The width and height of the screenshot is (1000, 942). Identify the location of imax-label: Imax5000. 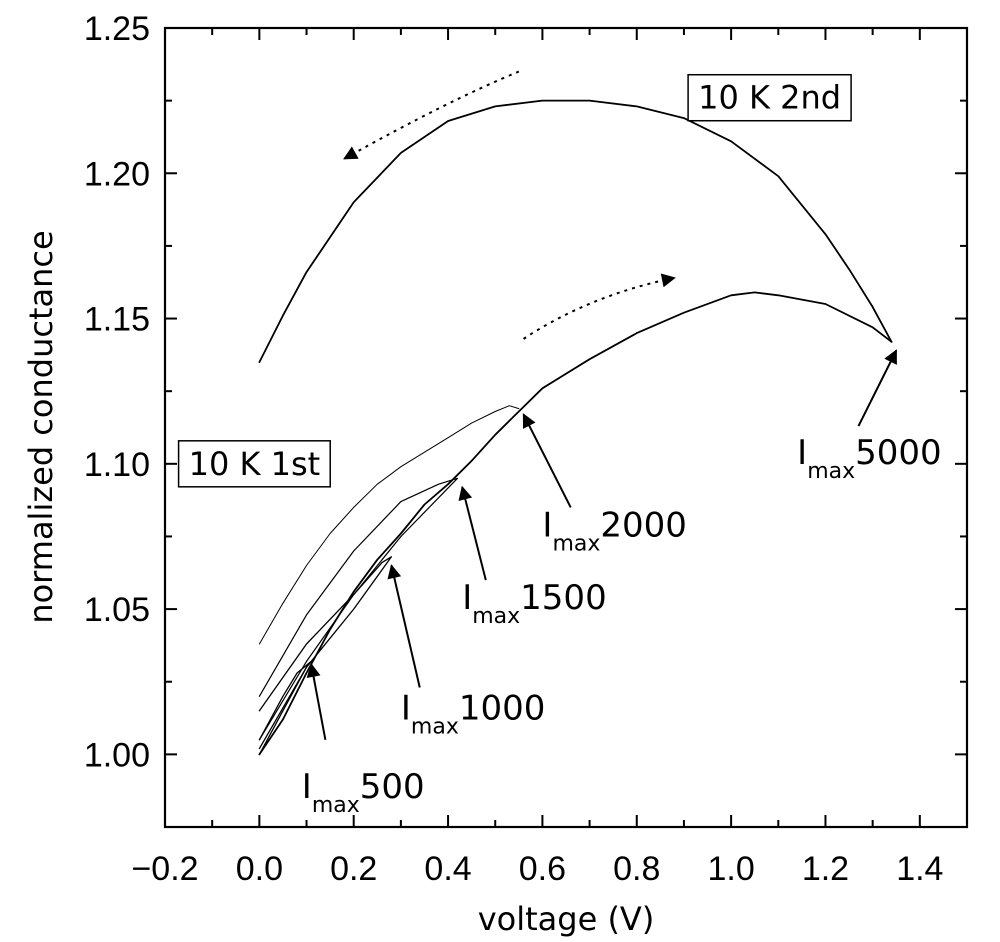
(869, 458).